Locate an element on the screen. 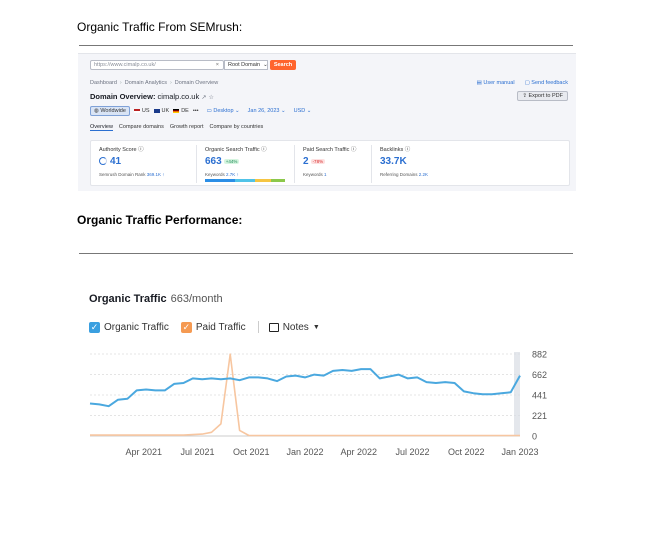  send-feedback-link: ▢ Send feedback is located at coordinates (546, 83).